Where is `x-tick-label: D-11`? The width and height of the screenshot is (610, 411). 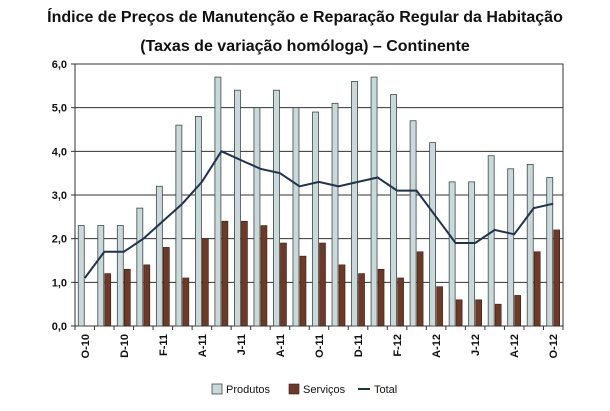
x-tick-label: D-11 is located at coordinates (359, 345).